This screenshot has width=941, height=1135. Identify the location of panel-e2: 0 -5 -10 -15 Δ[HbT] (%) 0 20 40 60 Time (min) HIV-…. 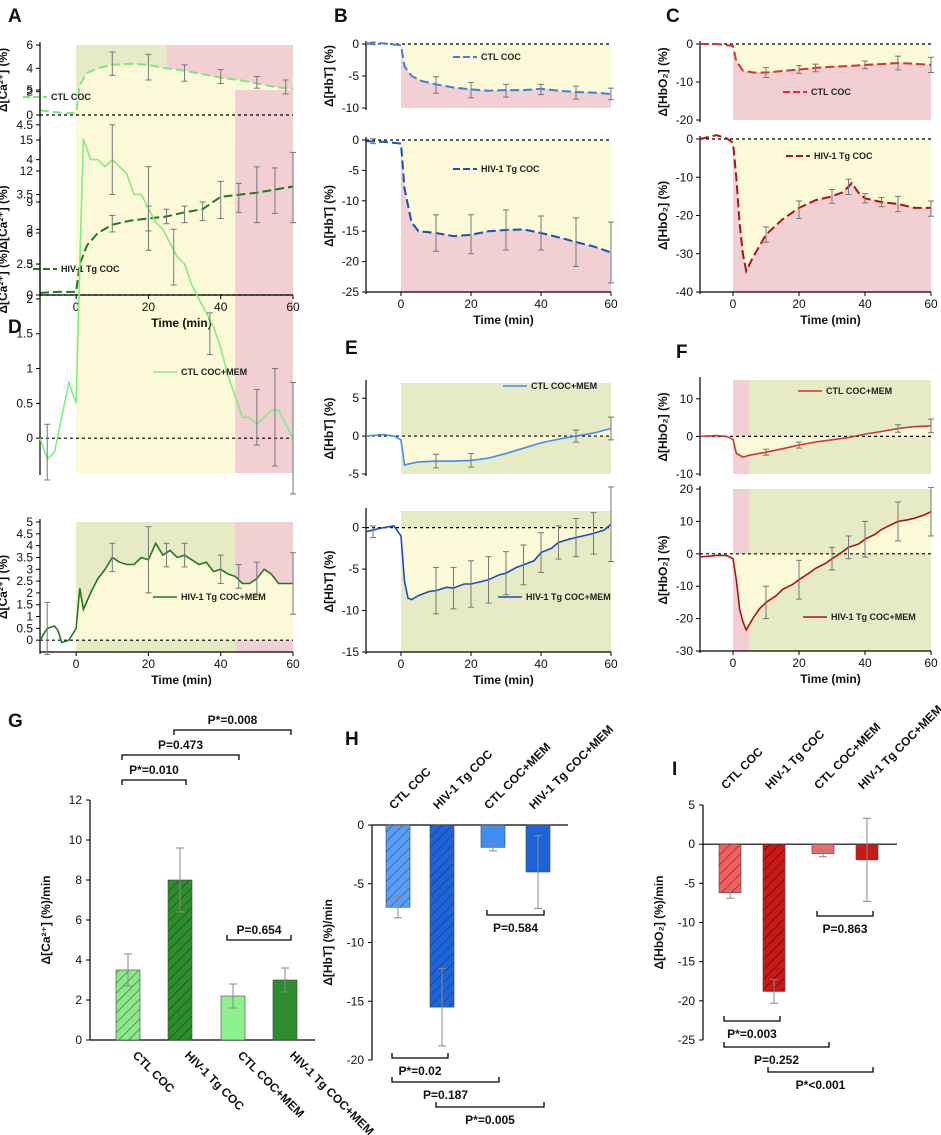
(470, 586).